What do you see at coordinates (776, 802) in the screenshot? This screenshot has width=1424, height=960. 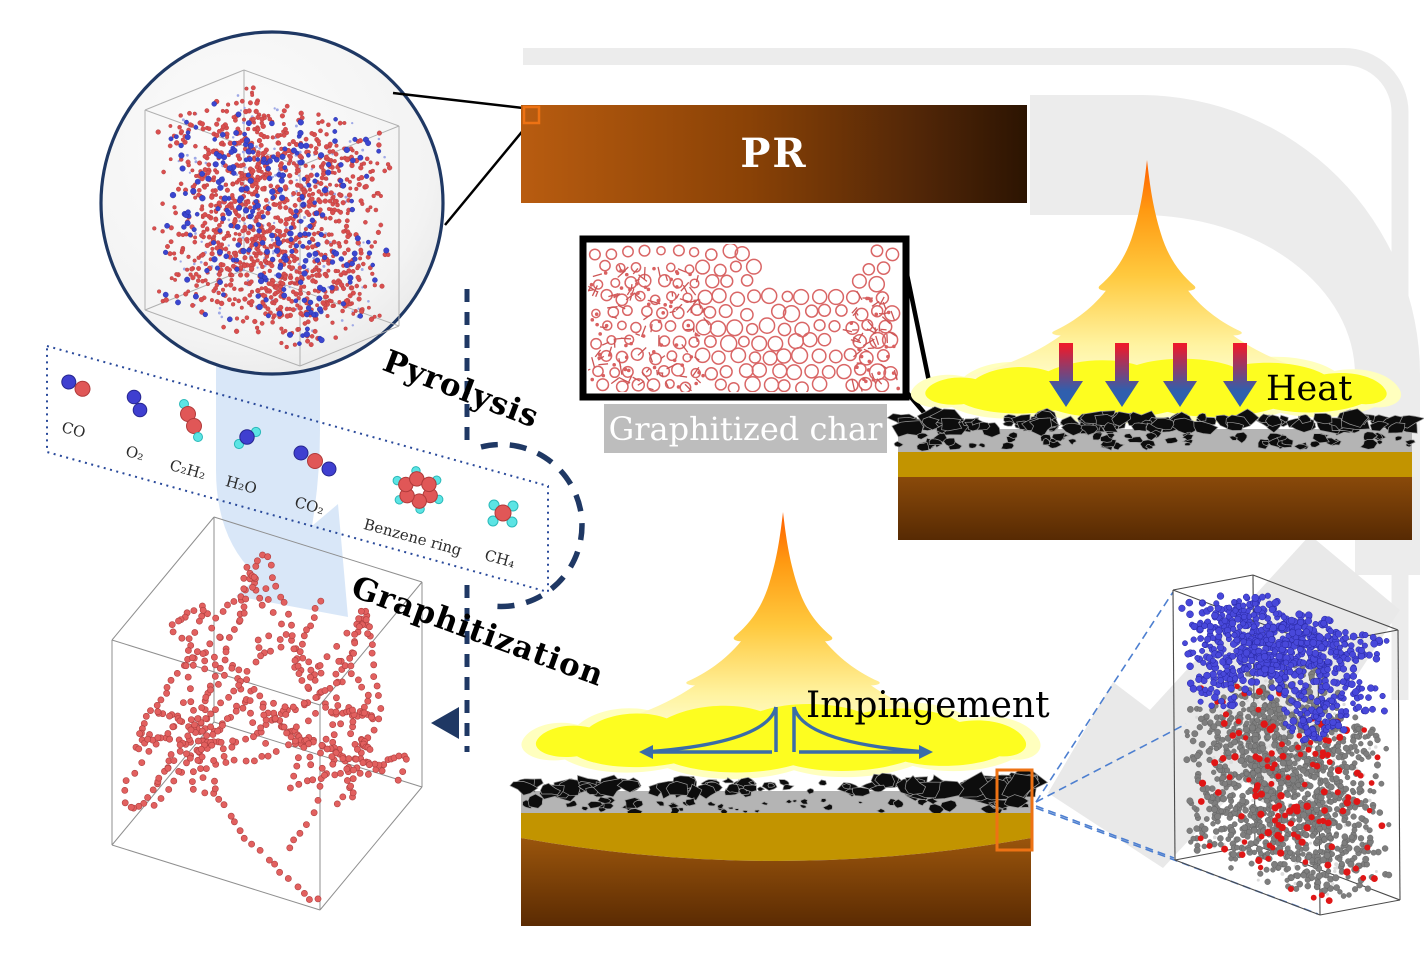 I see `char-layer-strip` at bounding box center [776, 802].